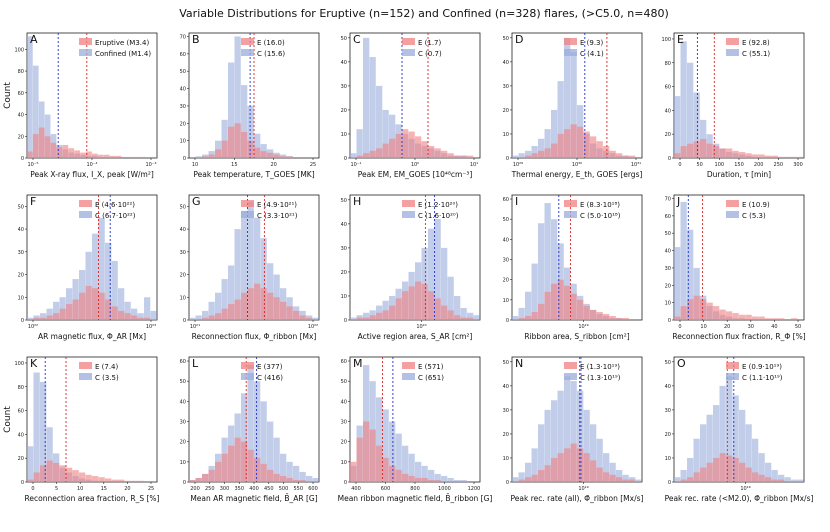  I want to click on x-tick-label: 300, so click(798, 165).